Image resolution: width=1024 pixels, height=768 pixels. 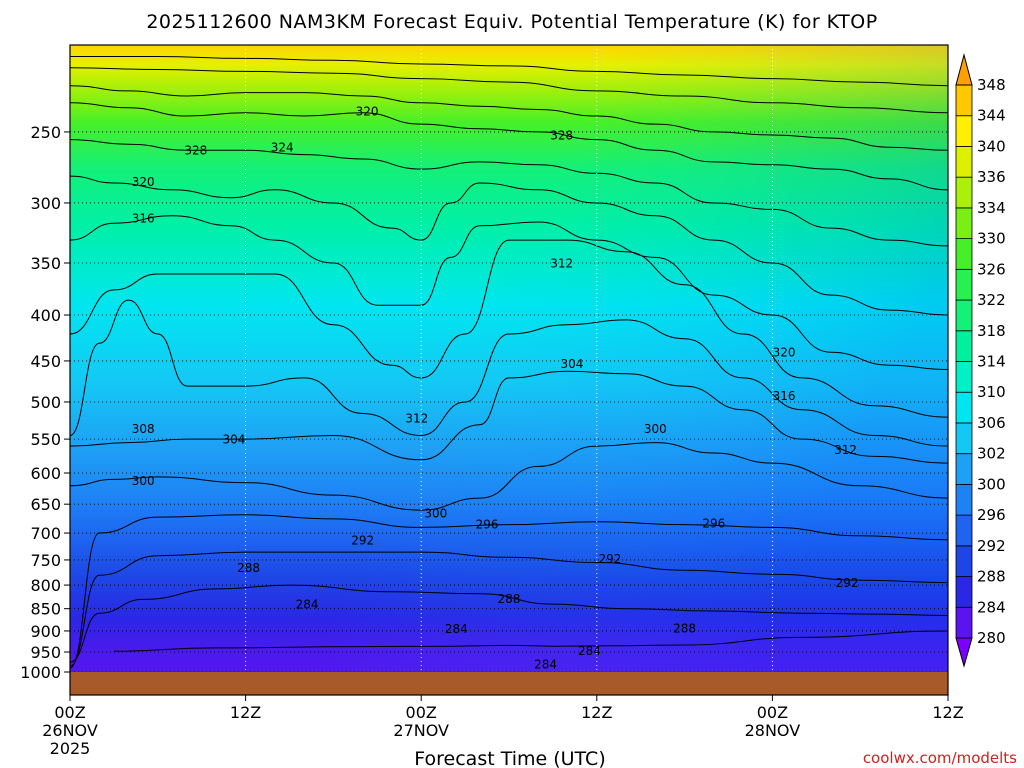 I want to click on colorbar-tick-label: 284, so click(x=991, y=607).